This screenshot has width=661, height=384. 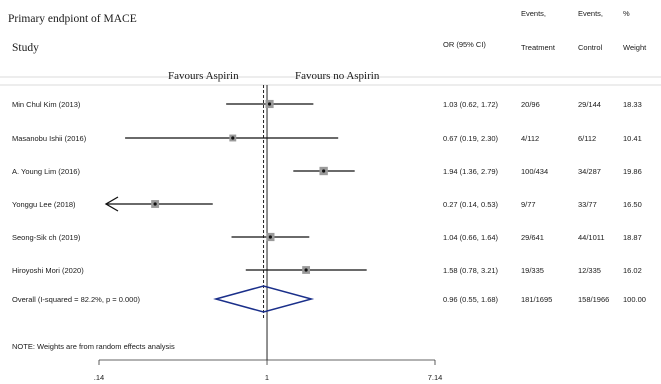 What do you see at coordinates (464, 44) in the screenshot?
I see `or-header: OR (95% CI)` at bounding box center [464, 44].